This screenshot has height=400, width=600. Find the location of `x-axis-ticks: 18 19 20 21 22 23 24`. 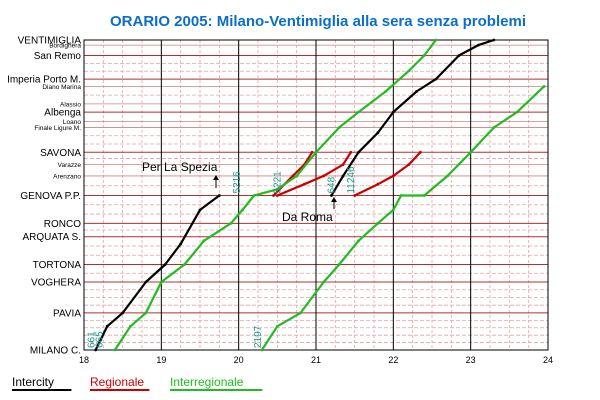

x-axis-ticks: 18 19 20 21 22 23 24 is located at coordinates (316, 360).